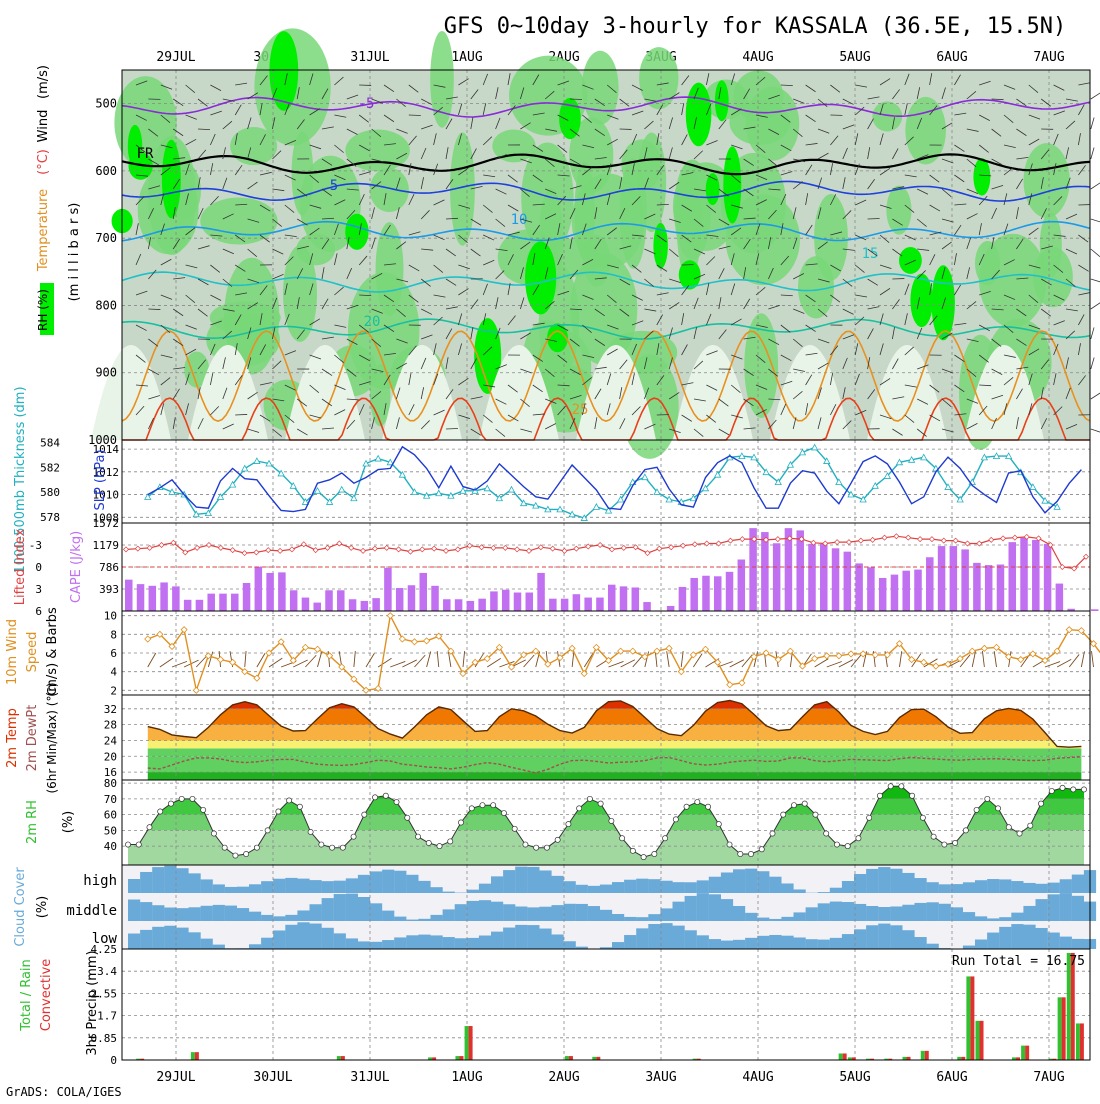 The image size is (1100, 1104). What do you see at coordinates (110, 799) in the screenshot?
I see `rh-tick-label: 70` at bounding box center [110, 799].